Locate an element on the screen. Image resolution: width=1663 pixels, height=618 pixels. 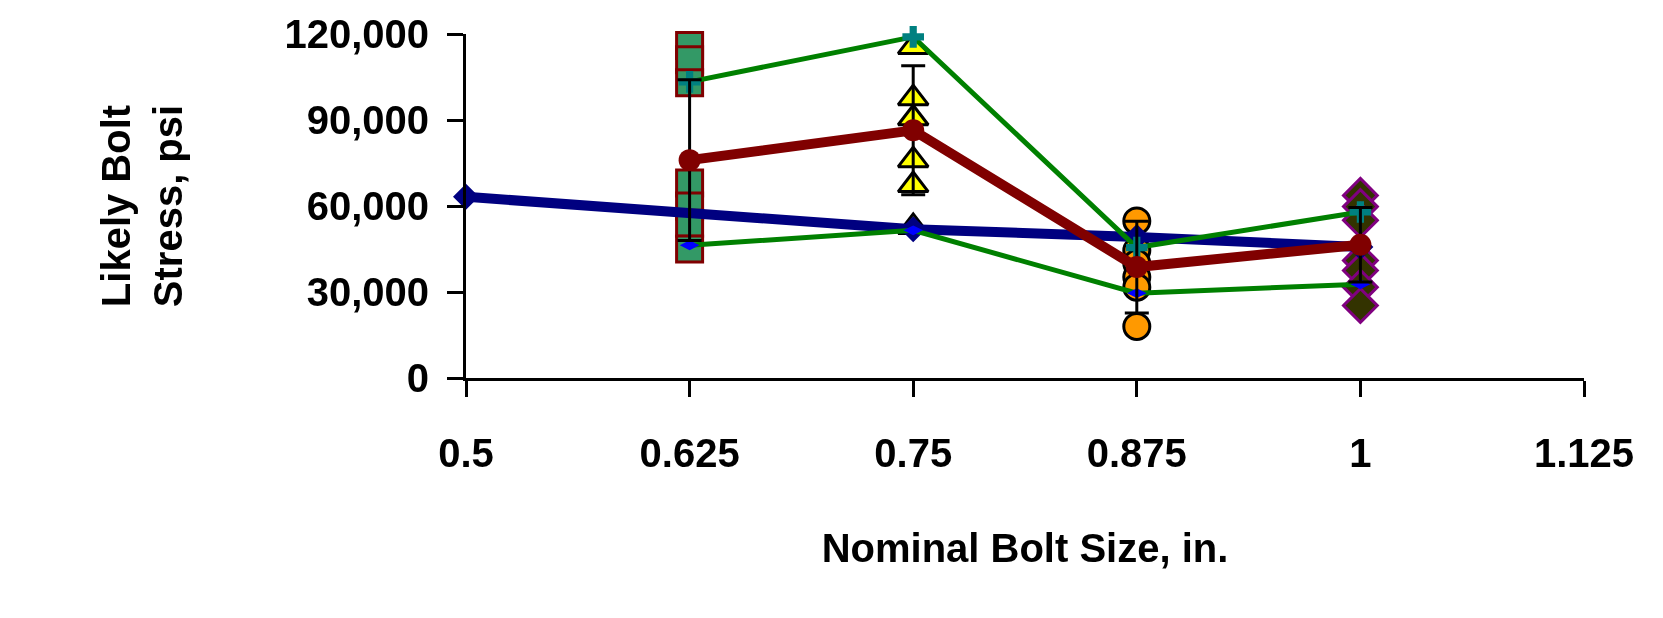
y-tick-label: 60,000 is located at coordinates (367, 206).